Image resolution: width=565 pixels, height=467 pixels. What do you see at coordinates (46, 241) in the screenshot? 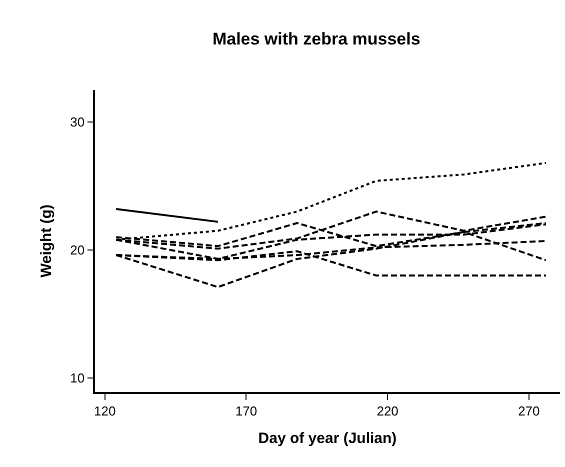
I see `y-axis-title: Weight (g)` at bounding box center [46, 241].